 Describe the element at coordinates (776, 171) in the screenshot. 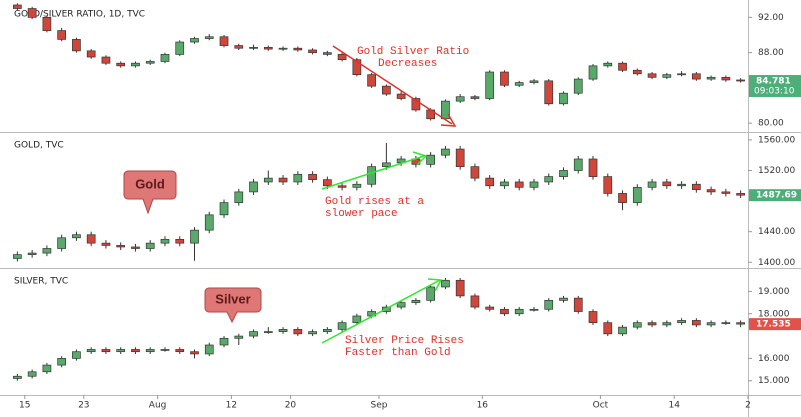

I see `y-tick-label: 1520.00` at that location.